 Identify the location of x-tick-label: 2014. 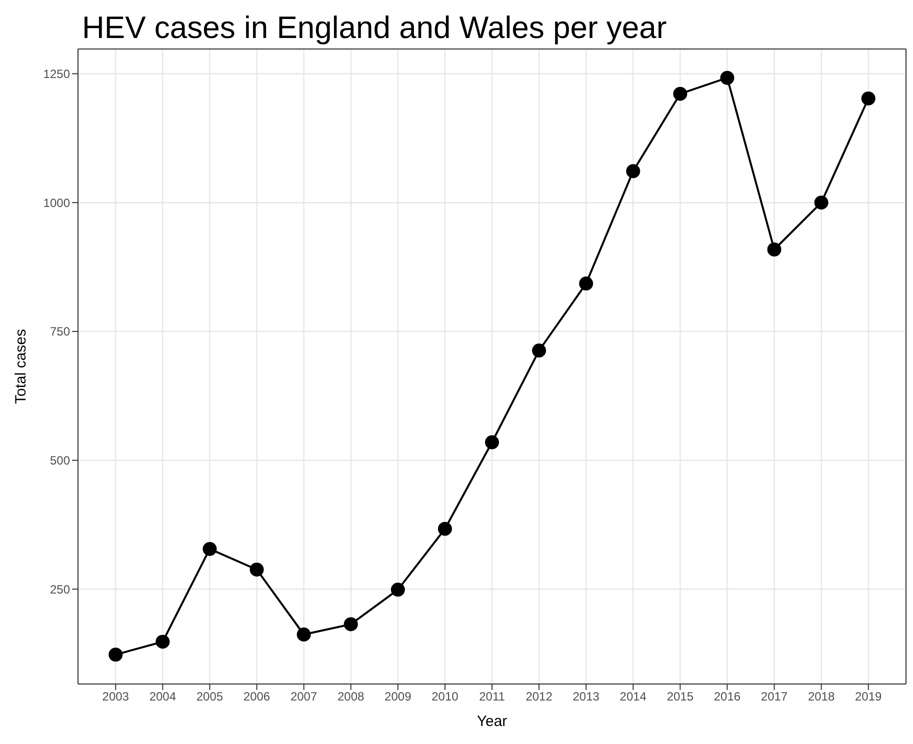
(633, 697).